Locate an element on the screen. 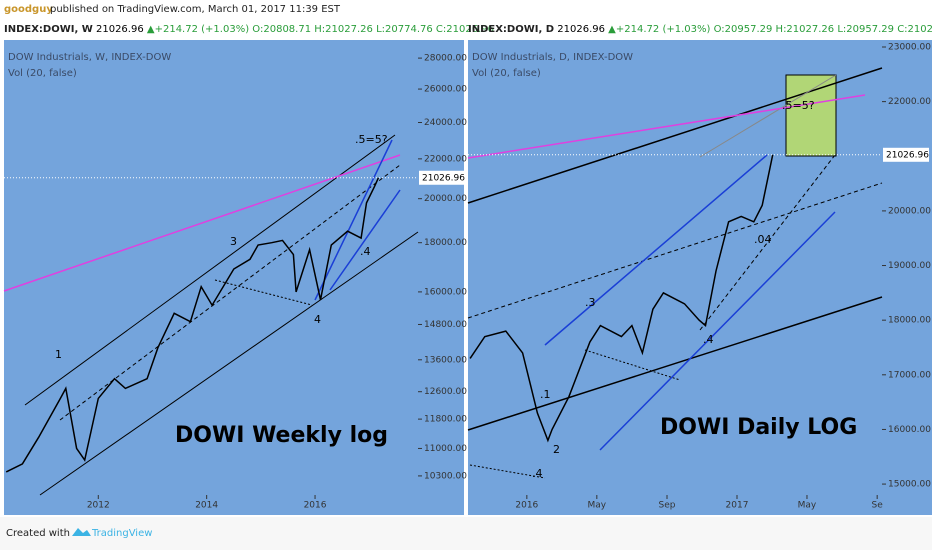 The image size is (932, 550). panel-title: DOW Industrials, D, INDEX-DOW is located at coordinates (552, 57).